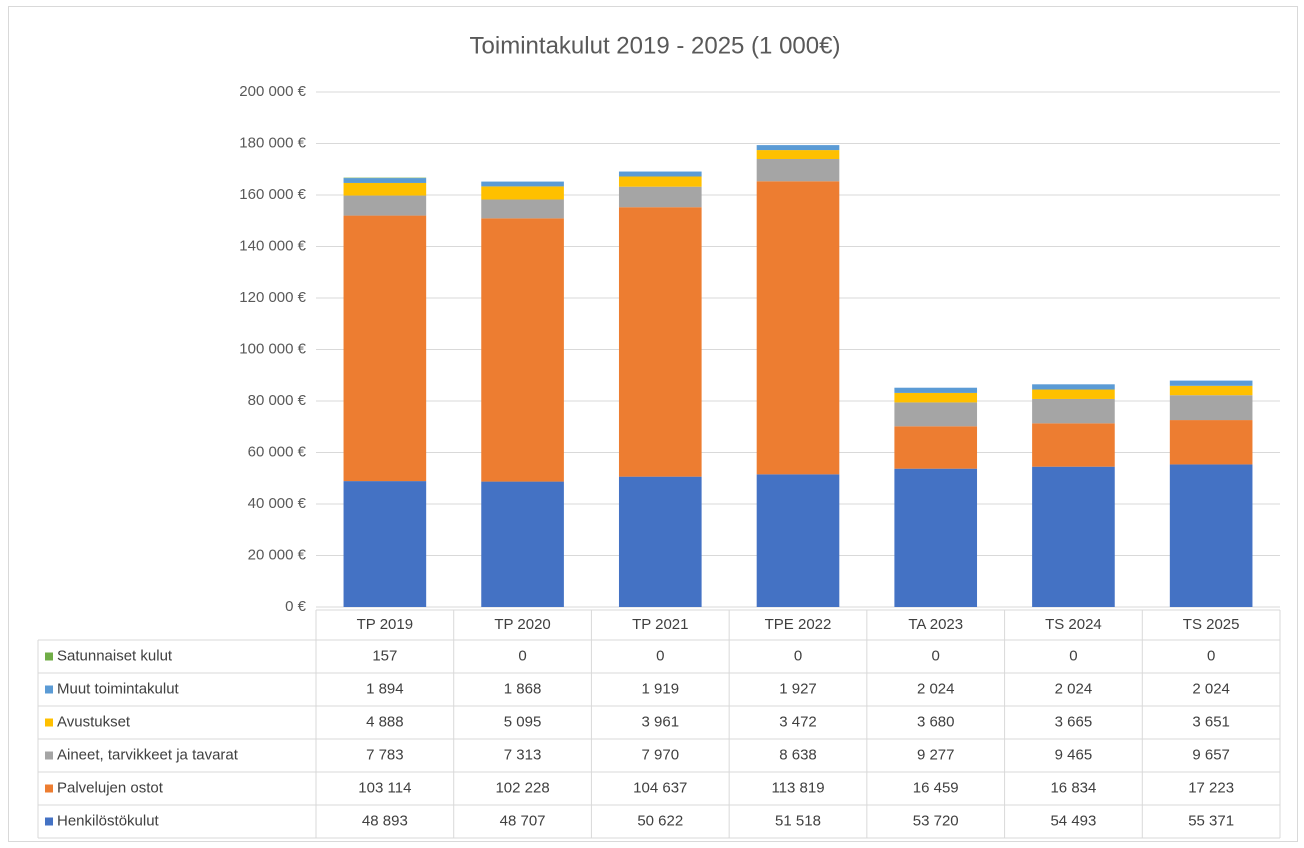  Describe the element at coordinates (660, 624) in the screenshot. I see `x-tick-label: TP 2021` at that location.